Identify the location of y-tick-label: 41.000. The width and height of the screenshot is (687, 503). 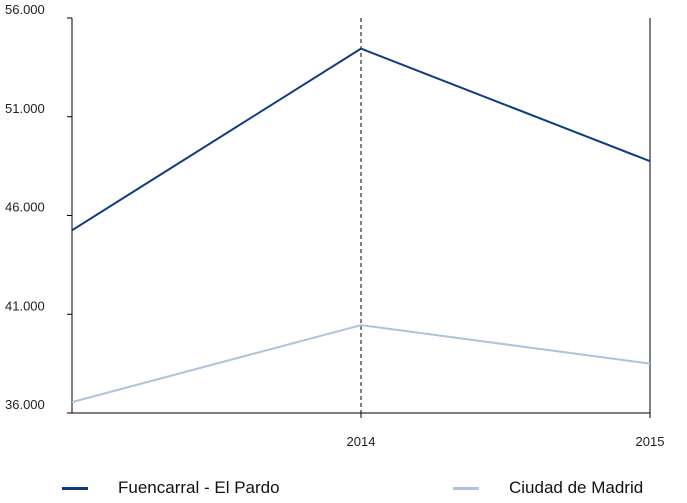
(25, 305).